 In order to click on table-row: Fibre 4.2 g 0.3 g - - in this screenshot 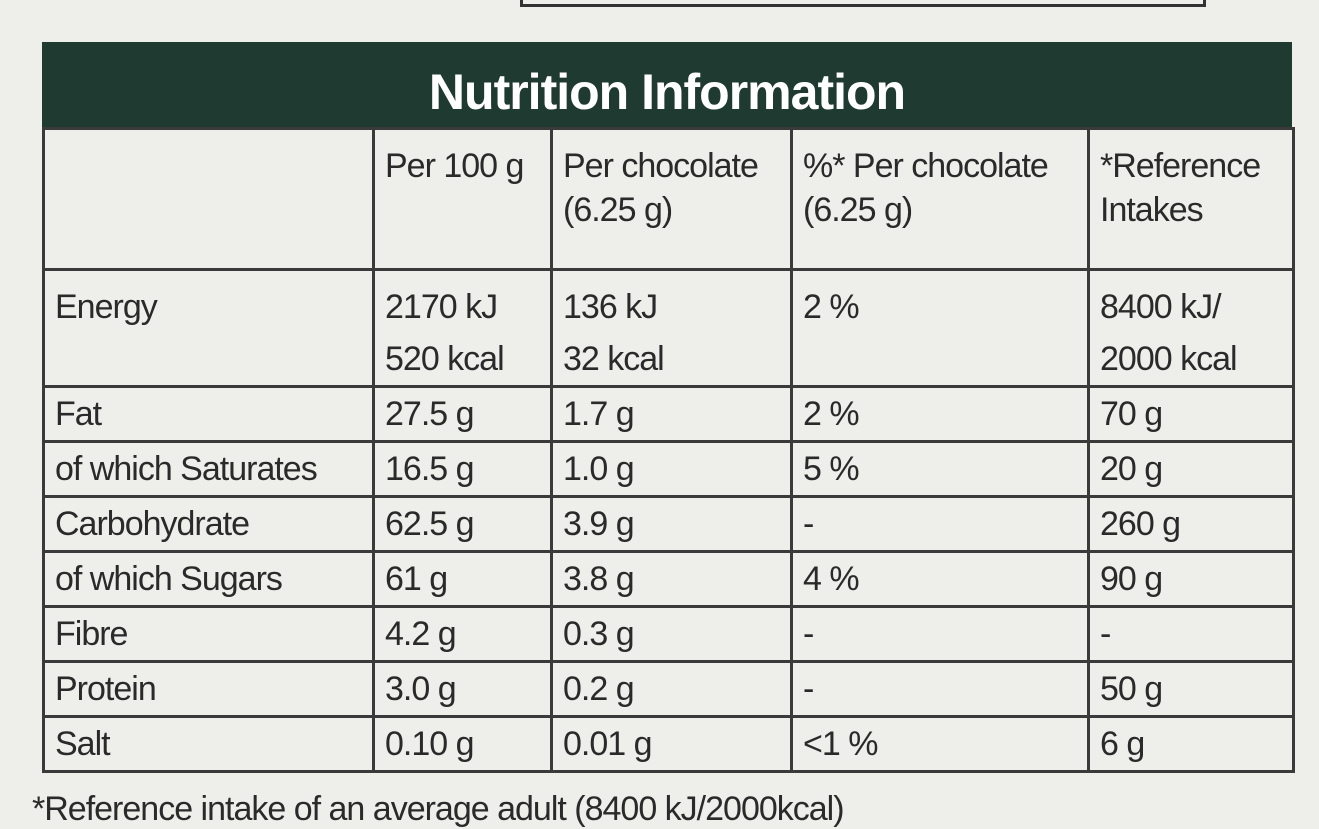, I will do `click(668, 634)`.